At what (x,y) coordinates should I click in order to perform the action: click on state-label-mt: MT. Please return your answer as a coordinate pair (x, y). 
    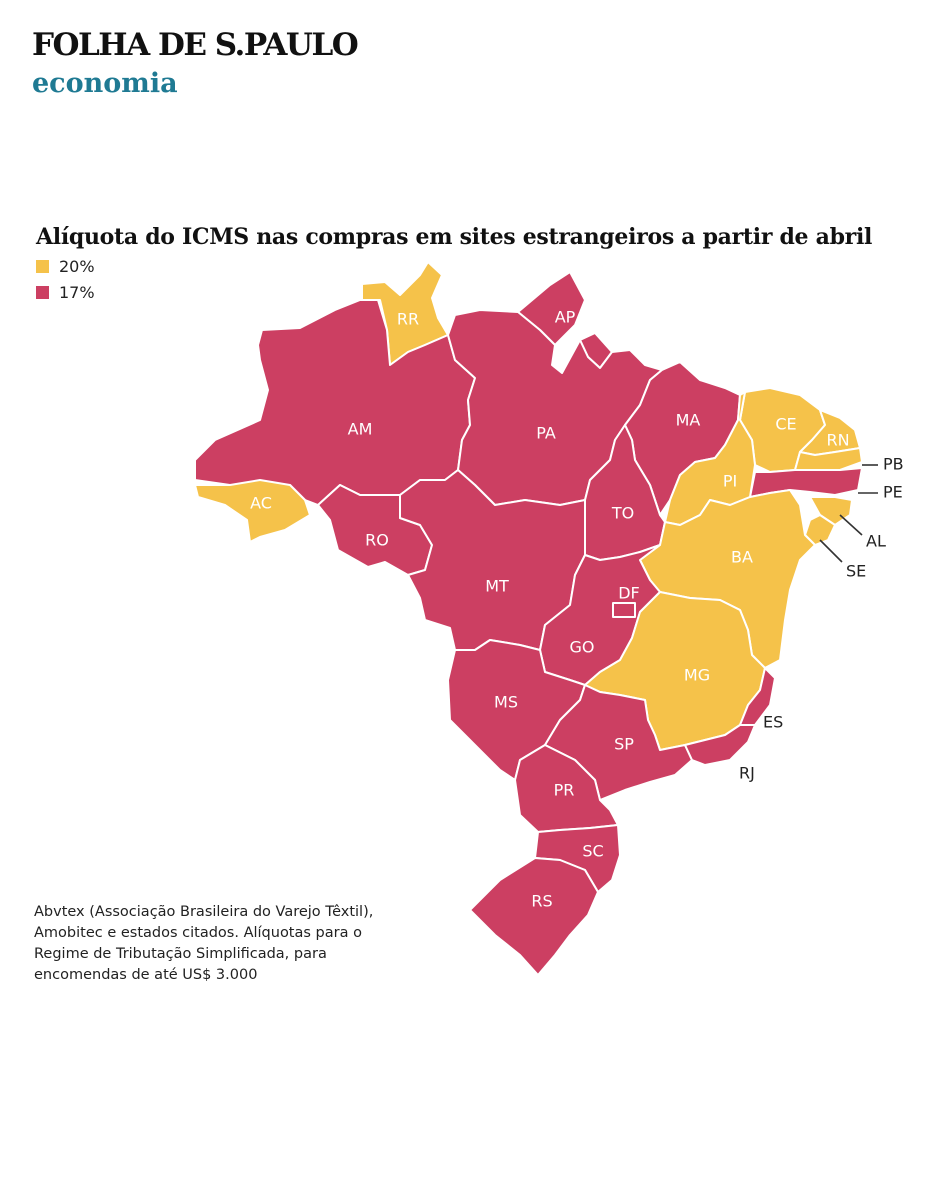
    Looking at the image, I should click on (497, 586).